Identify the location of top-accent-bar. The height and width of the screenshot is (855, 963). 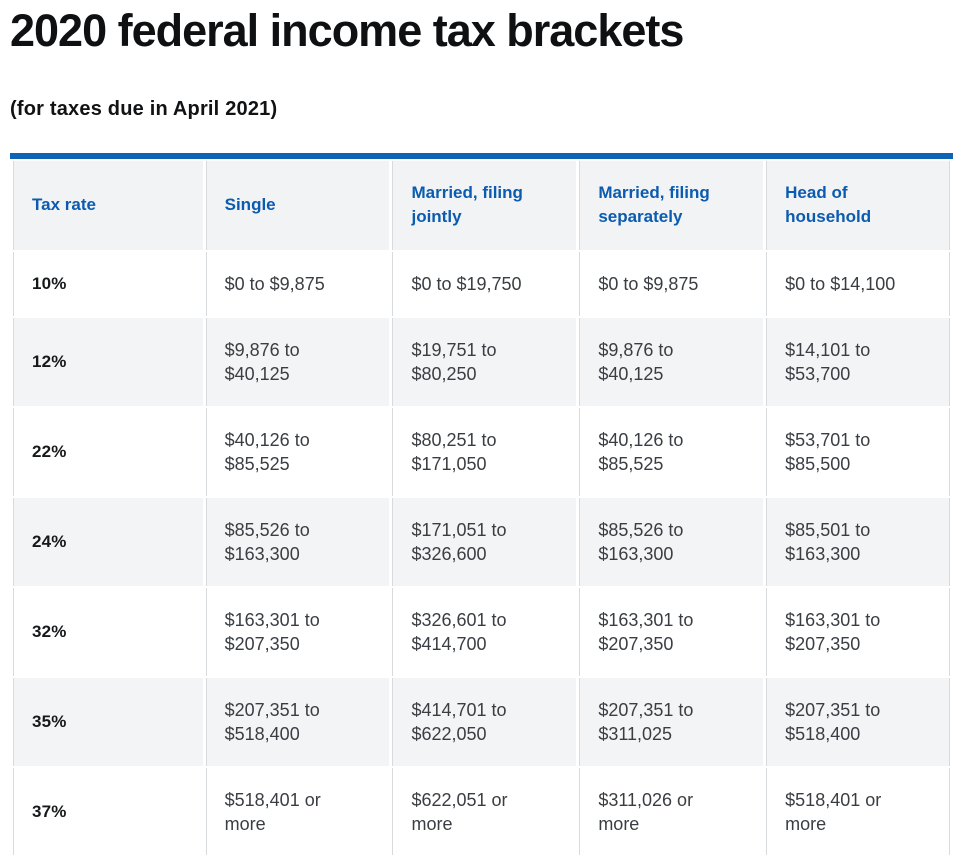
(481, 155).